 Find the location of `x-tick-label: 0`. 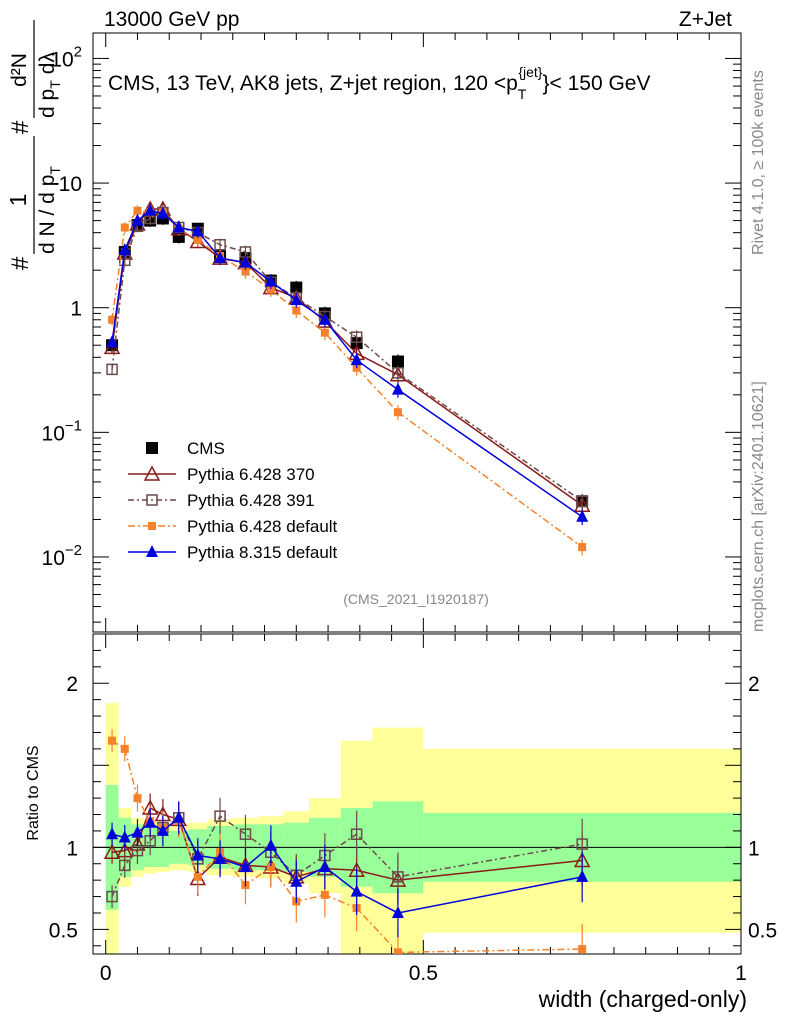

x-tick-label: 0 is located at coordinates (106, 973).